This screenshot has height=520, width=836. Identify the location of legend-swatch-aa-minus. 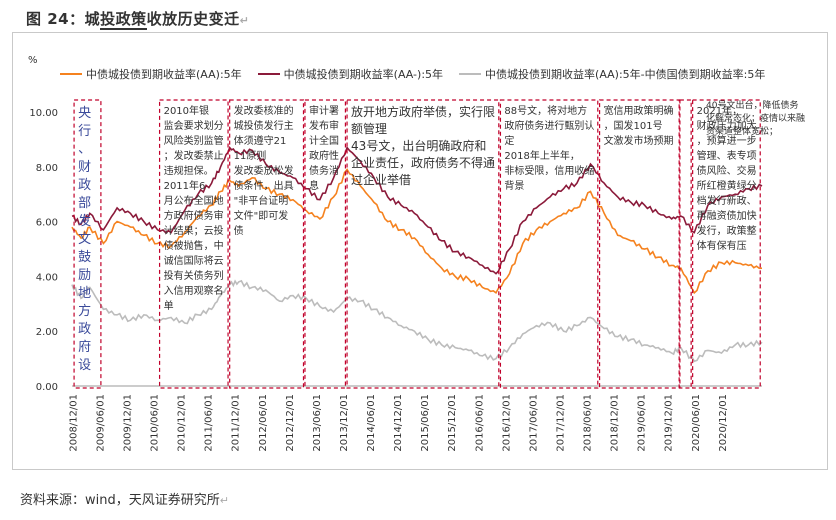
(268, 74).